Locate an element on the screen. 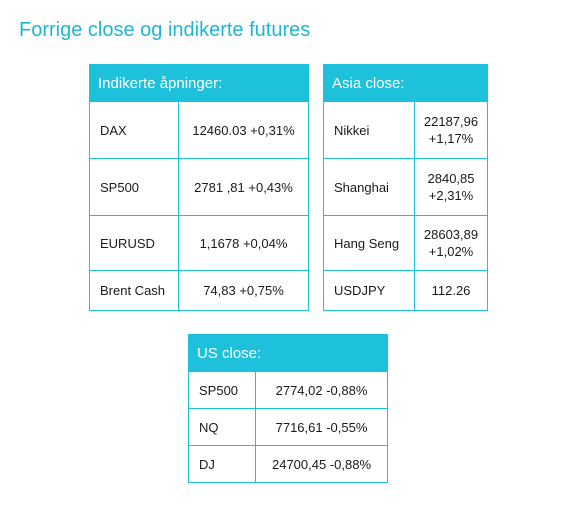 This screenshot has width=582, height=516. row-value-usdjpy: 112.26 is located at coordinates (451, 290).